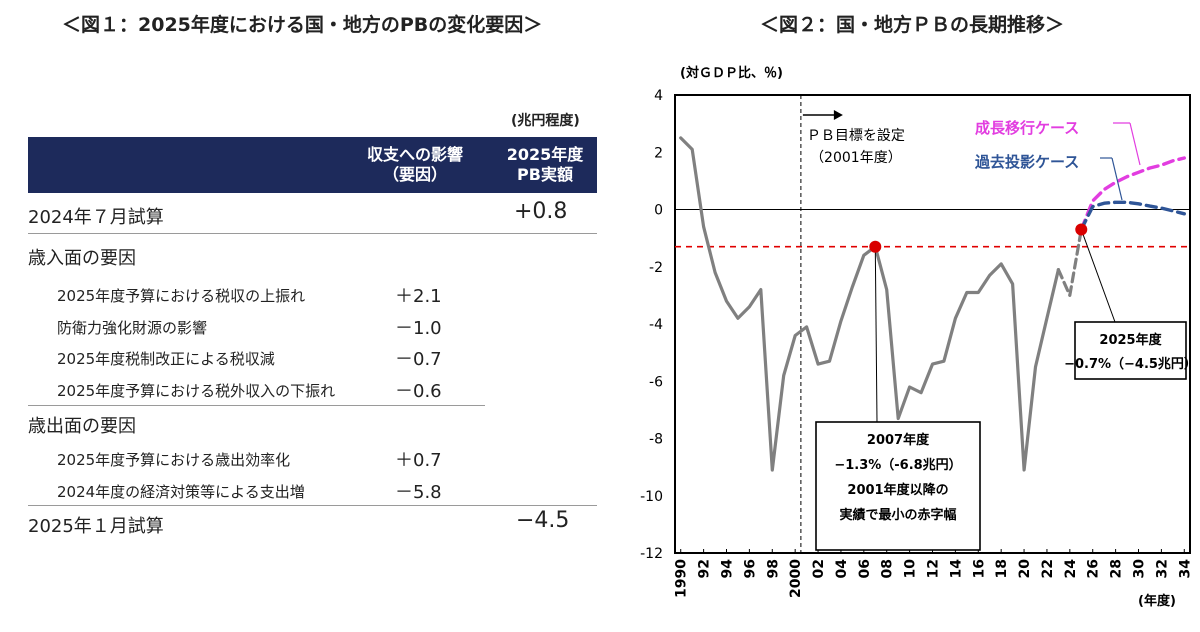 The height and width of the screenshot is (632, 1200). I want to click on x-tick-label: 98, so click(773, 568).